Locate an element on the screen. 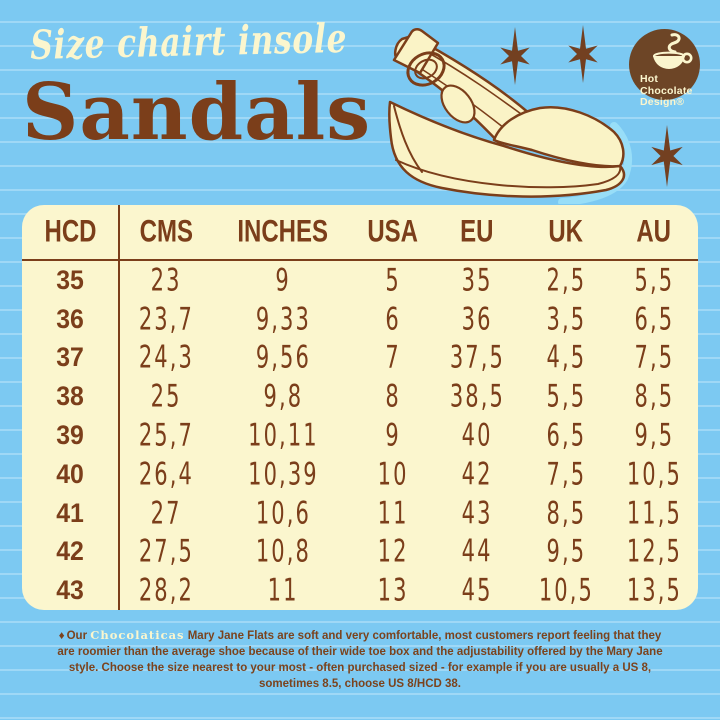 The height and width of the screenshot is (720, 720). table-cell: 13,5 is located at coordinates (654, 590).